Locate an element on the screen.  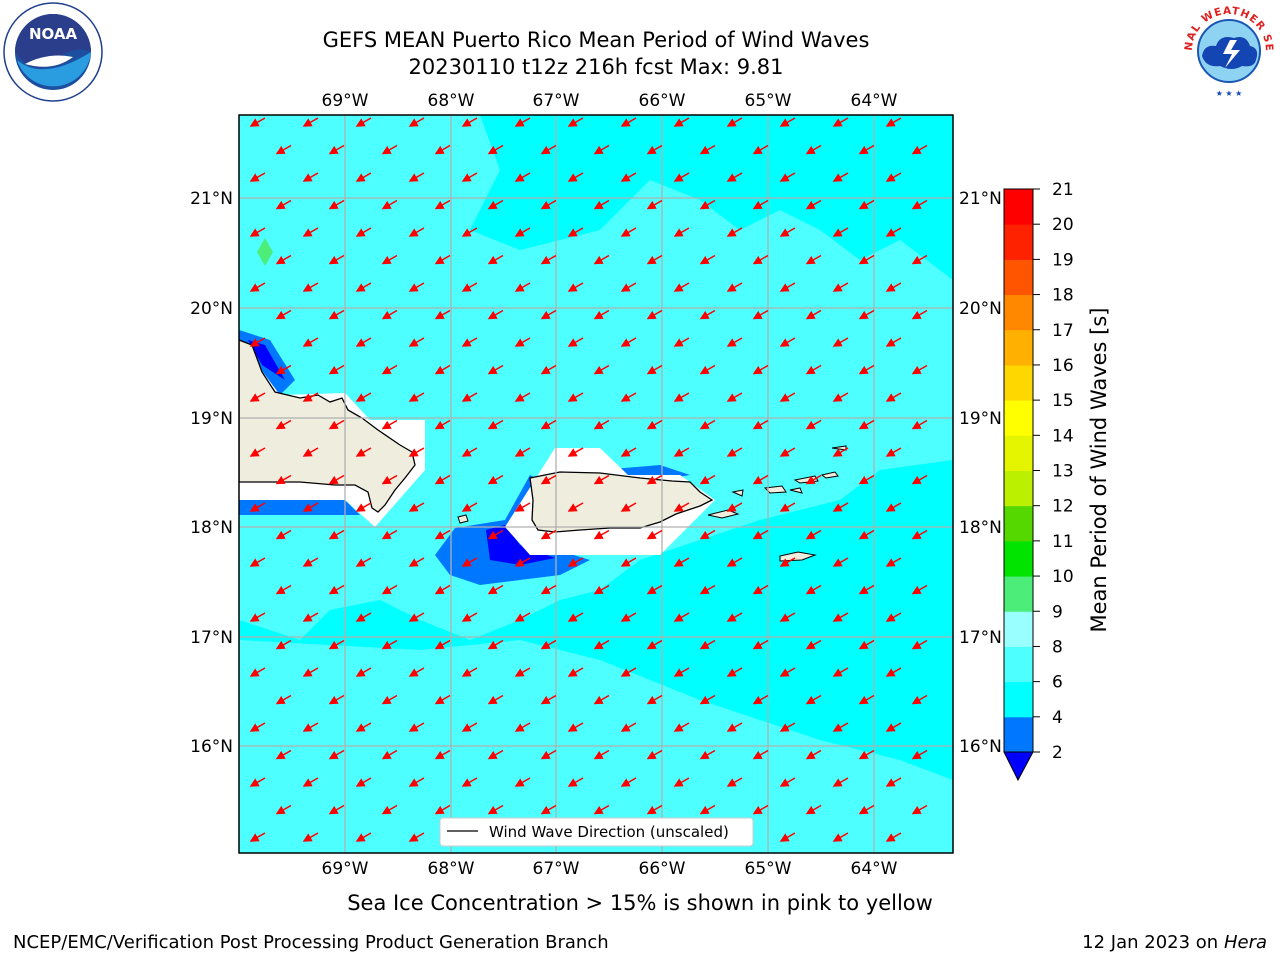
colorbar-tick-label: 8 is located at coordinates (1057, 647).